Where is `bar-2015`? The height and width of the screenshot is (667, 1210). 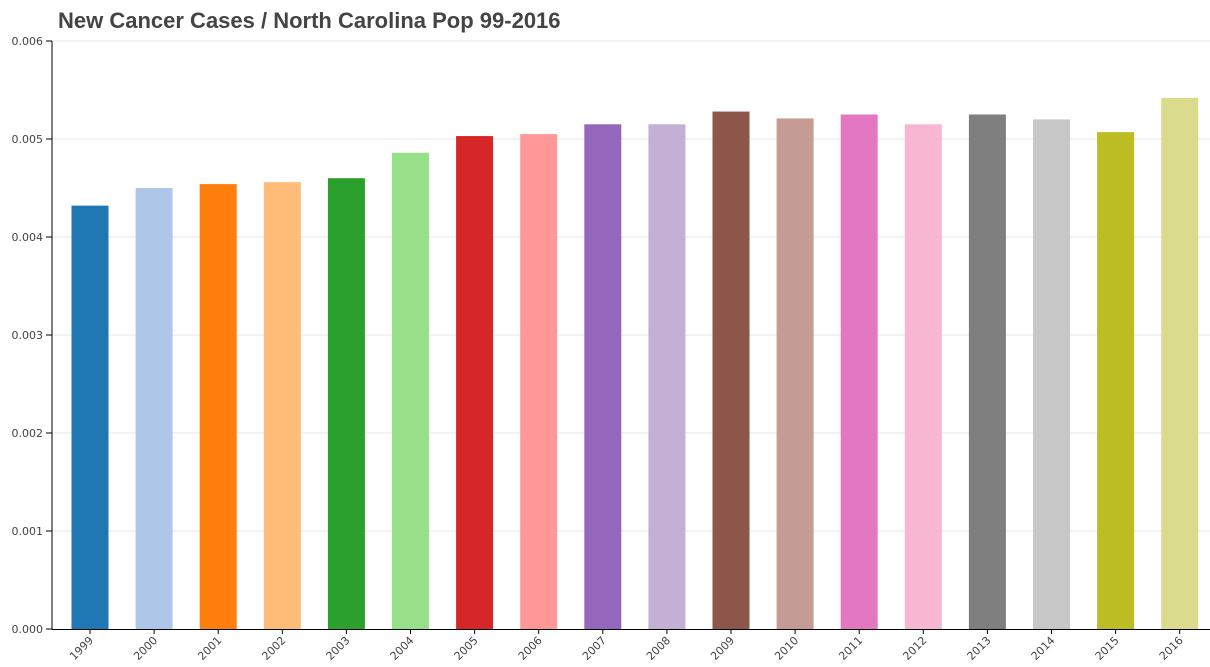
bar-2015 is located at coordinates (1116, 380).